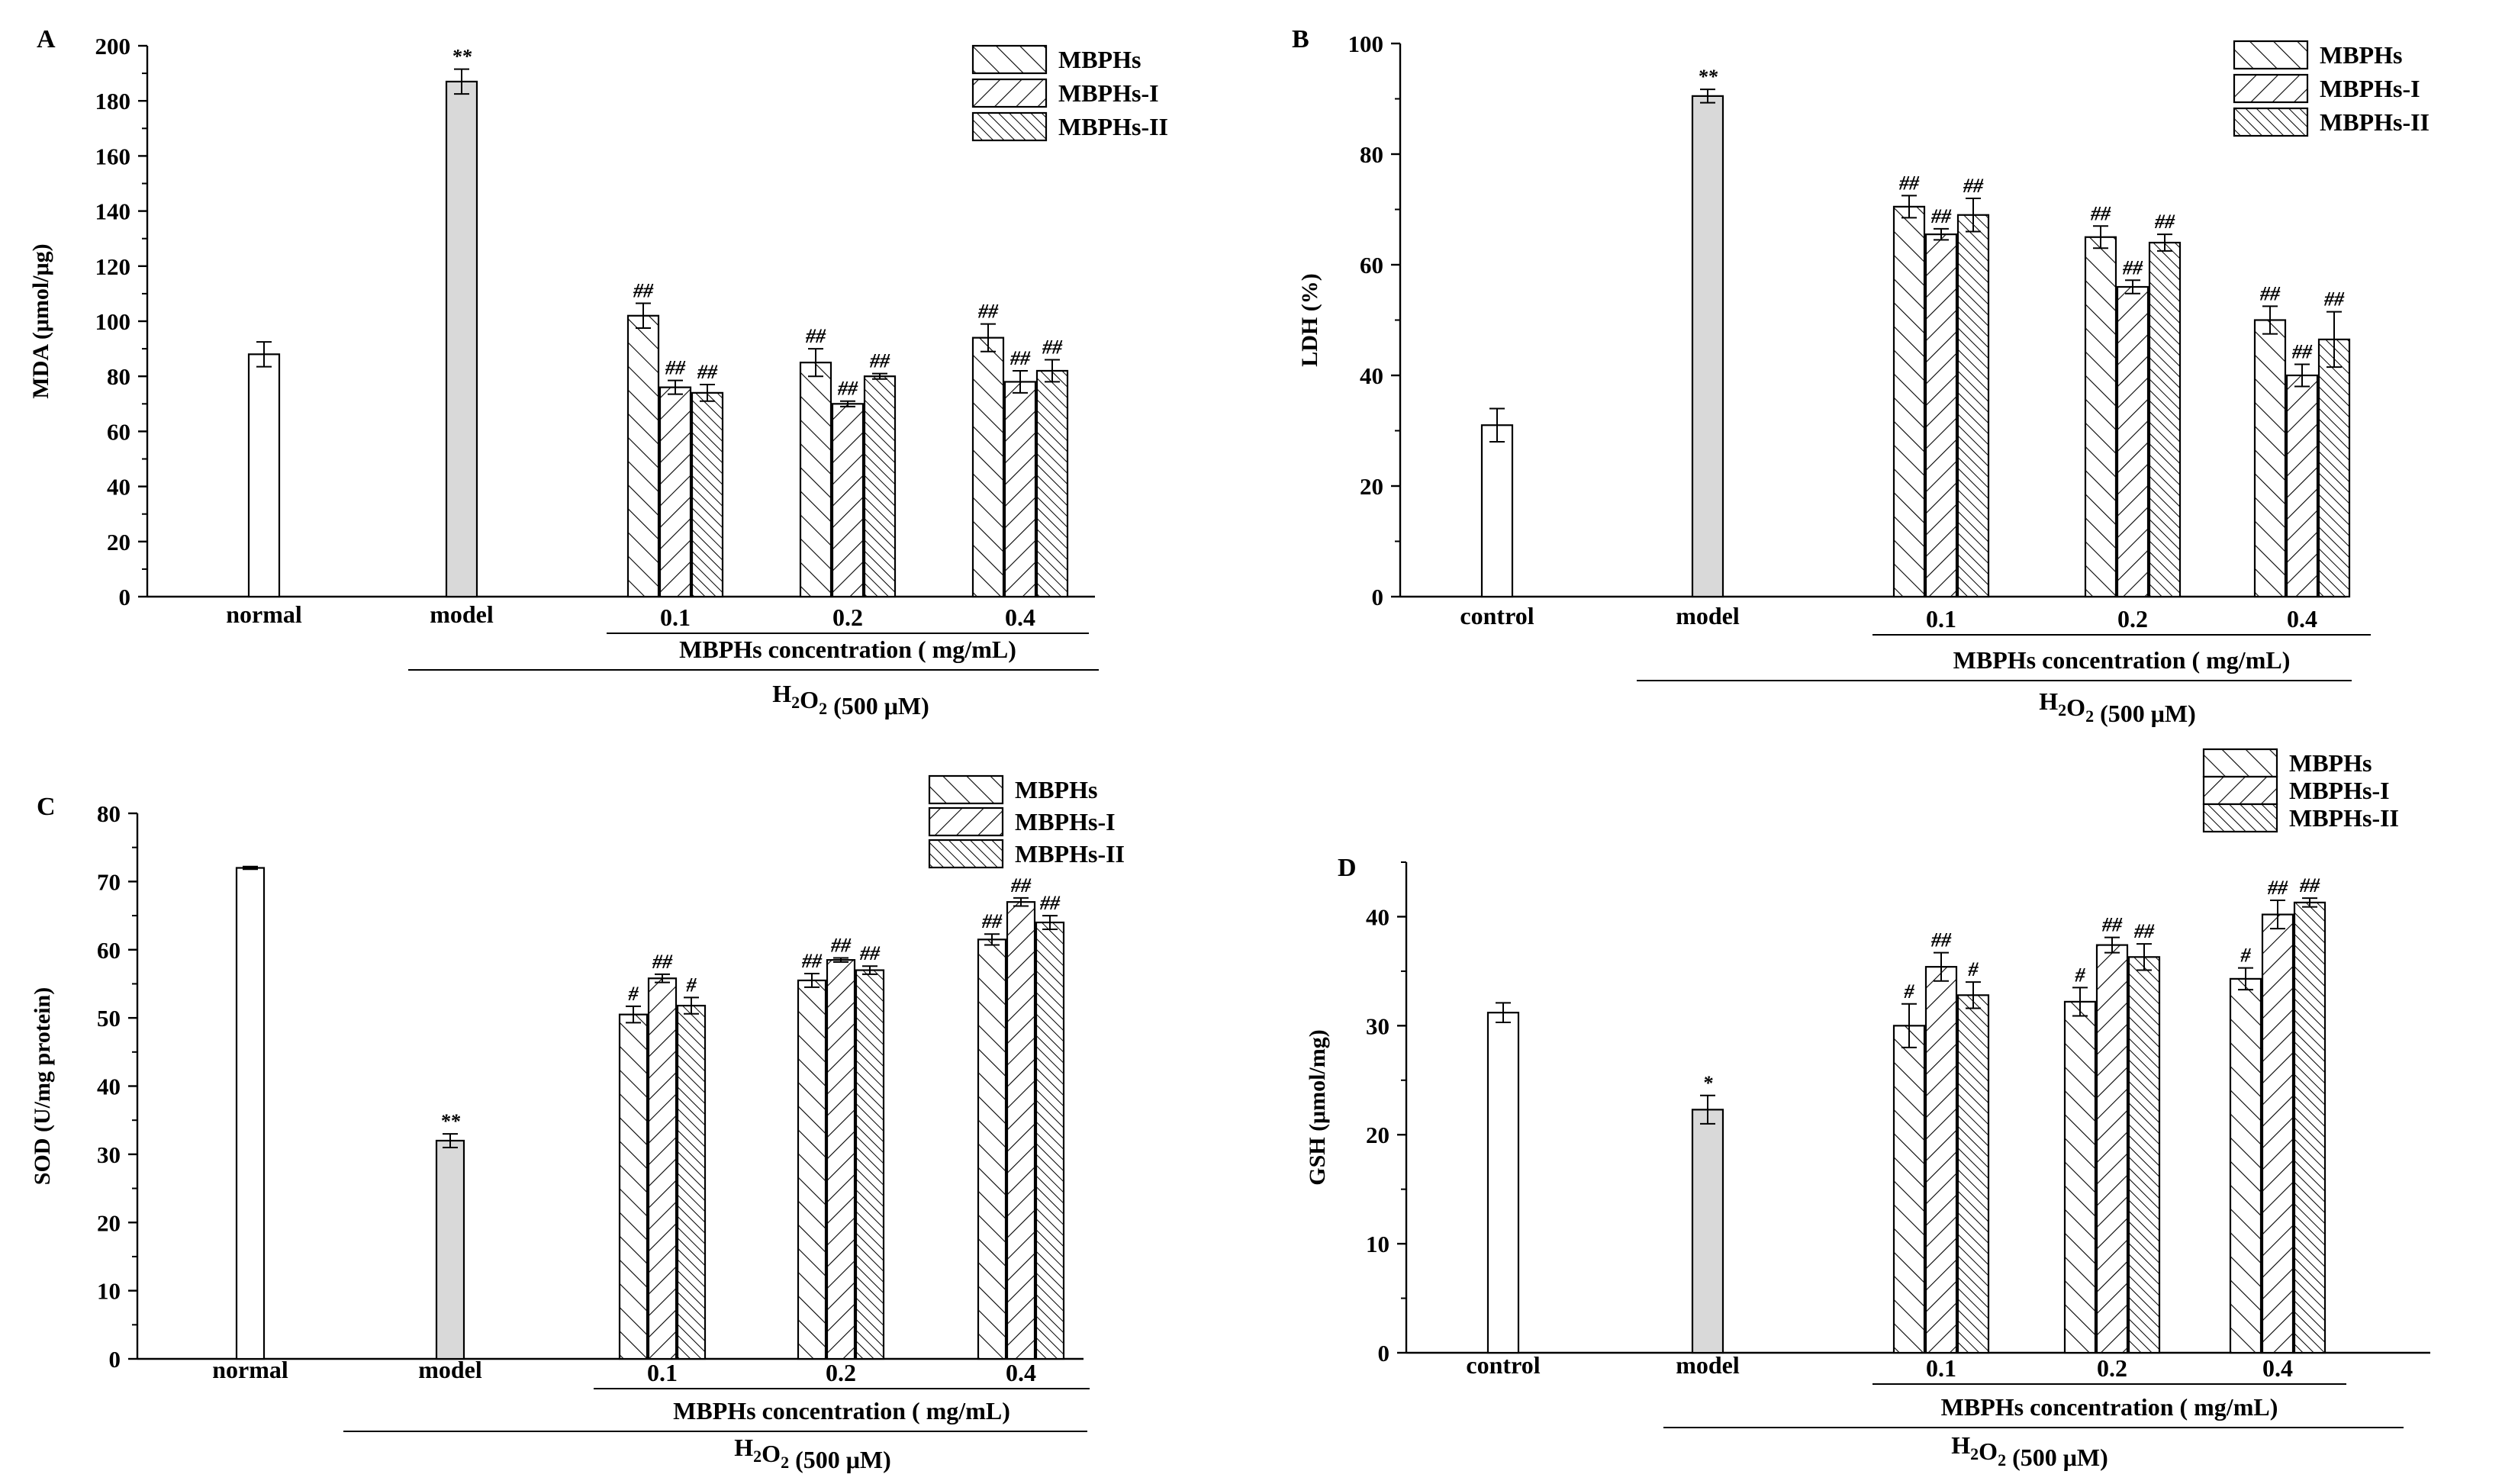  Describe the element at coordinates (1377, 1025) in the screenshot. I see `y-tick-label: 30` at that location.